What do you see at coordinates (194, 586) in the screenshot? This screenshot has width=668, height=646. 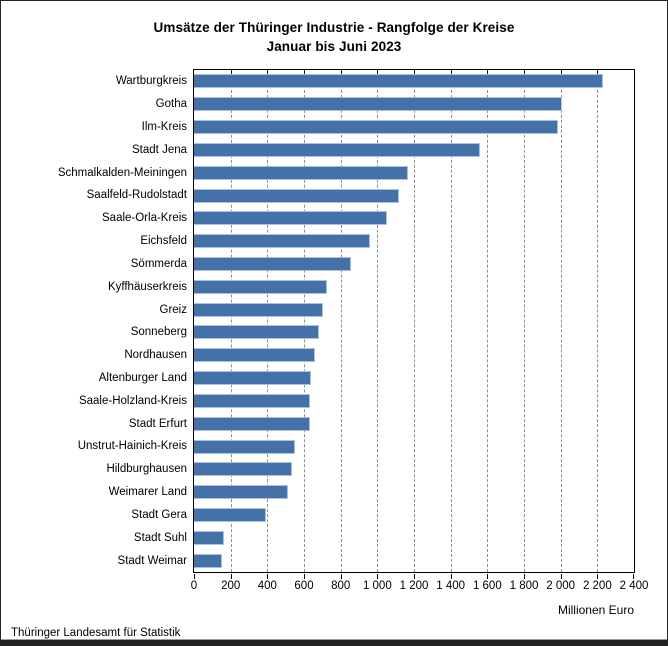 I see `x-tick-label: 0` at bounding box center [194, 586].